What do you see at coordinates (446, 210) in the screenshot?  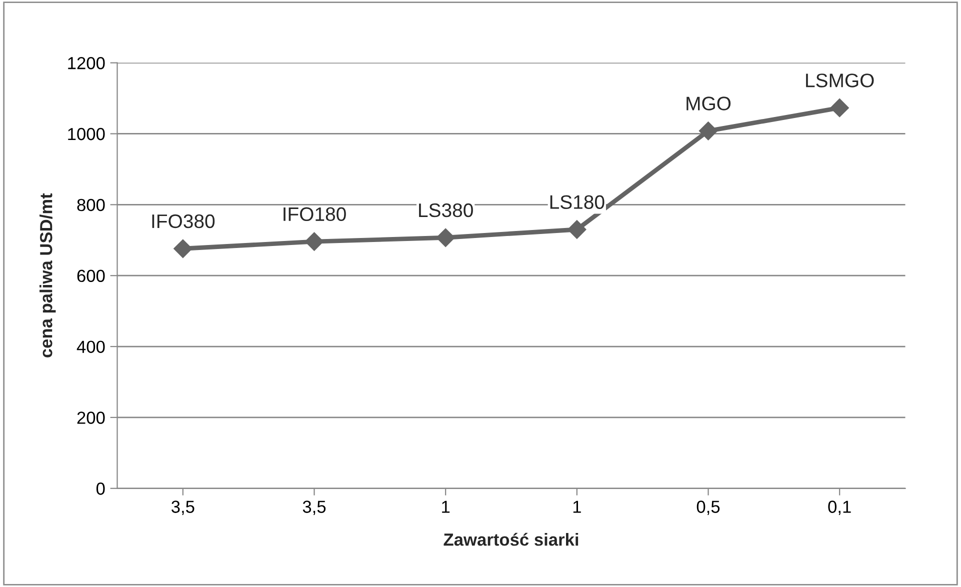 I see `annotation: LS380` at bounding box center [446, 210].